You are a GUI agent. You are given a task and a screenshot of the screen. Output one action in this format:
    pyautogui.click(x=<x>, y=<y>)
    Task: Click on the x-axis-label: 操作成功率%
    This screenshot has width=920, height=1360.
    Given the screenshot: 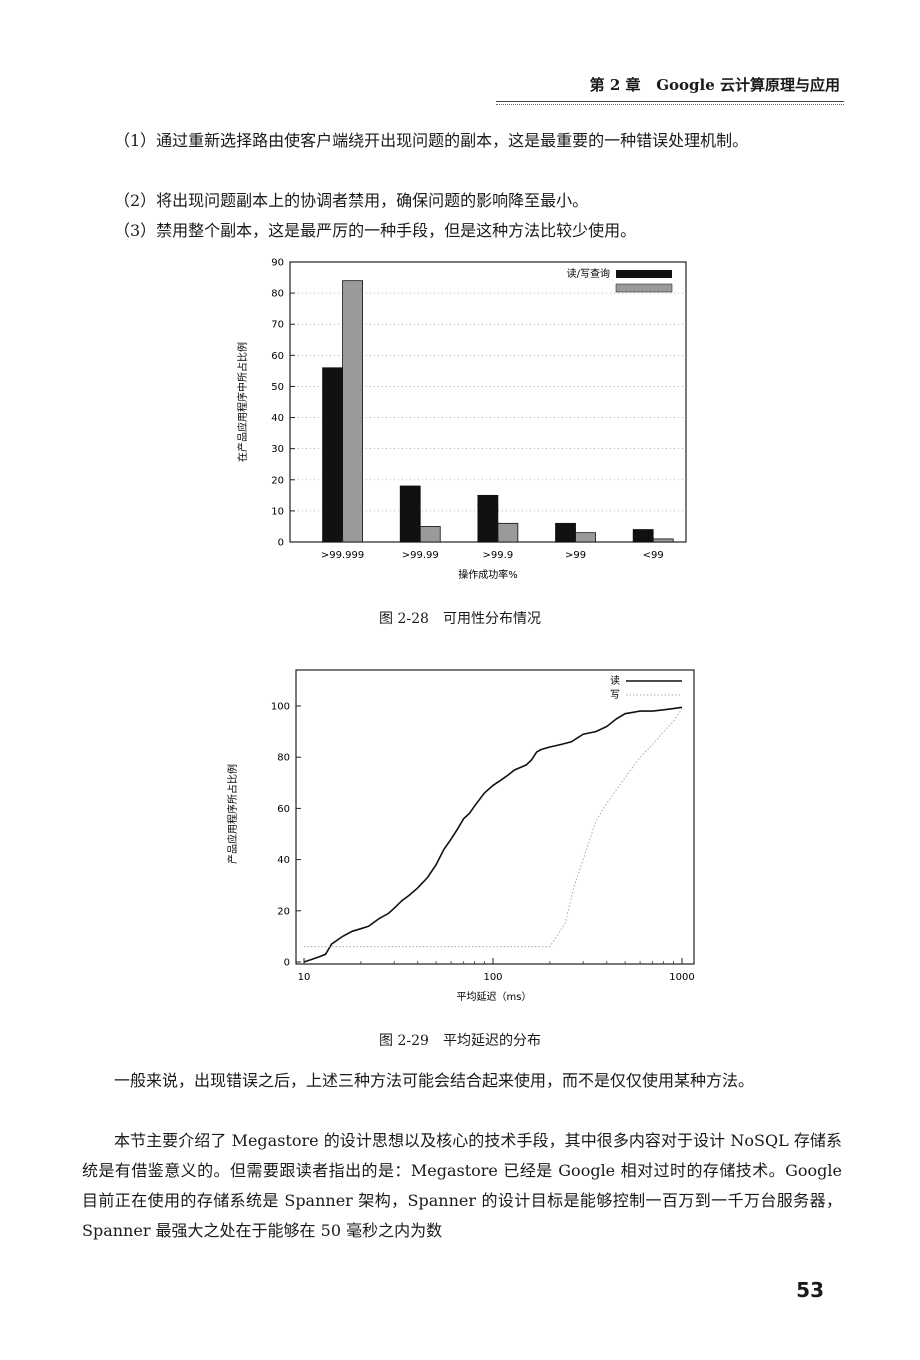 What is the action you would take?
    pyautogui.click(x=488, y=574)
    